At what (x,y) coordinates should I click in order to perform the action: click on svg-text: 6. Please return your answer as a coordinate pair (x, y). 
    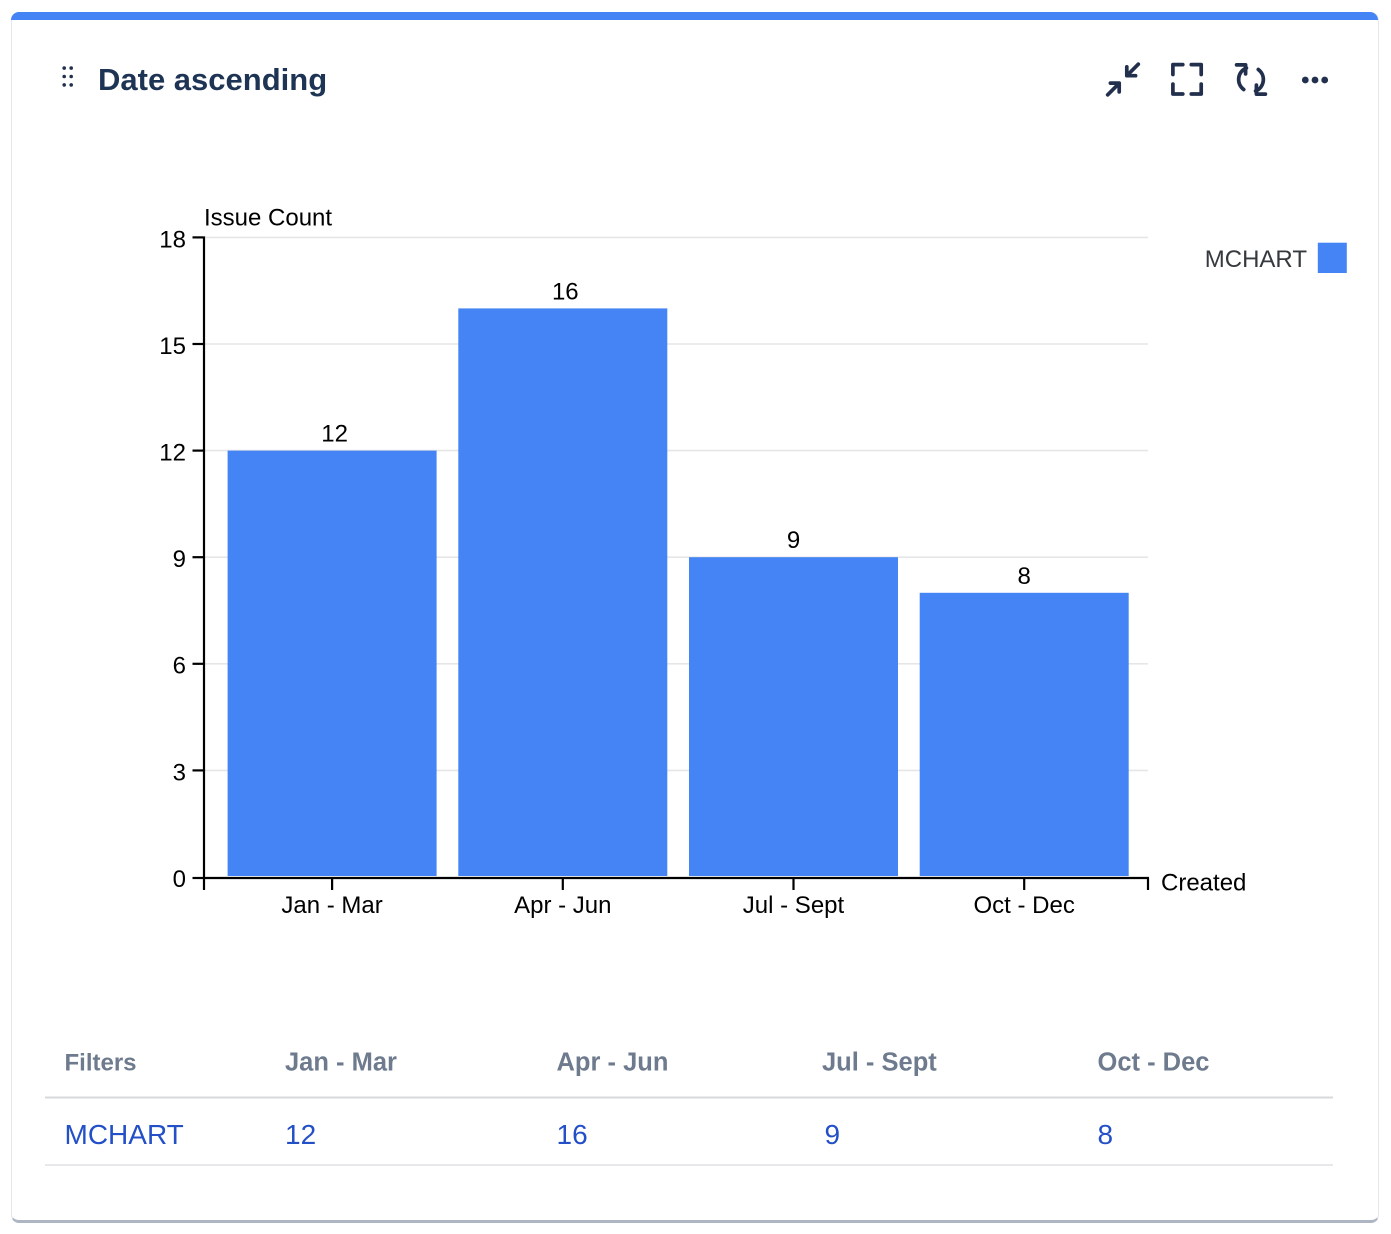
    Looking at the image, I should click on (179, 666).